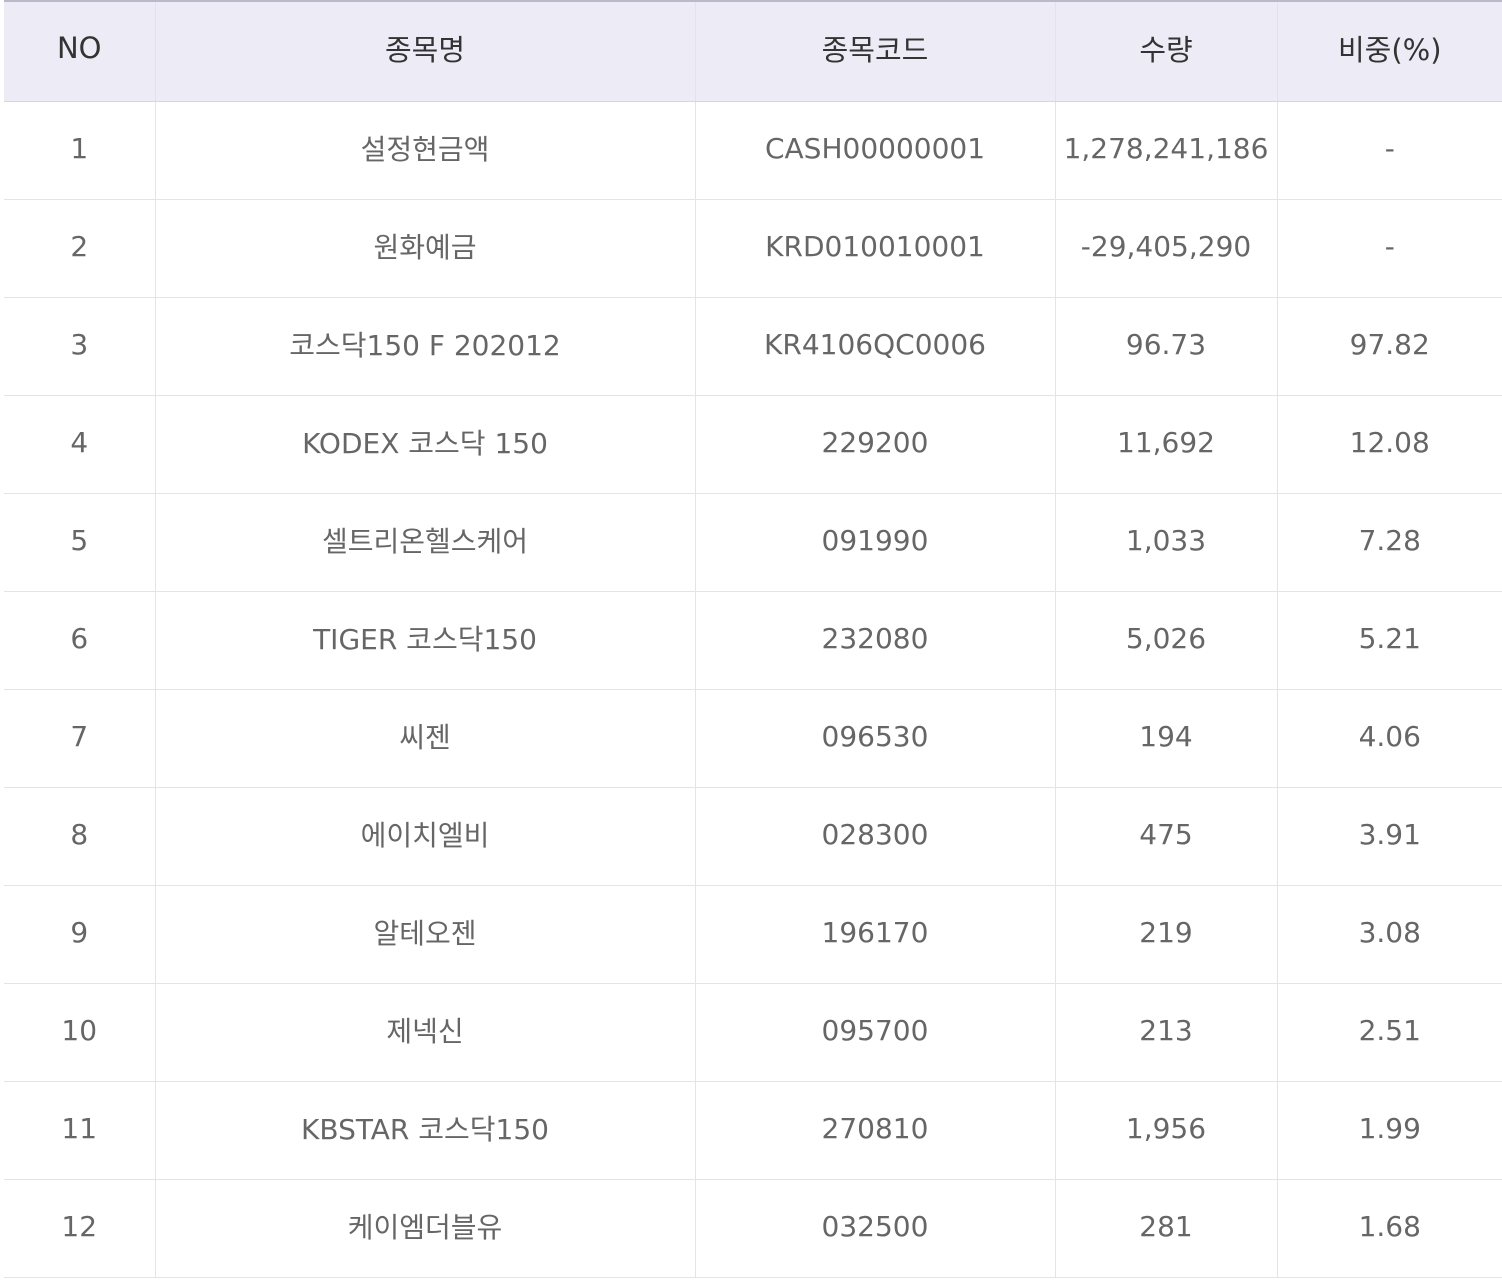 The height and width of the screenshot is (1284, 1502). I want to click on cell-name: TIGER 코스닥150, so click(424, 640).